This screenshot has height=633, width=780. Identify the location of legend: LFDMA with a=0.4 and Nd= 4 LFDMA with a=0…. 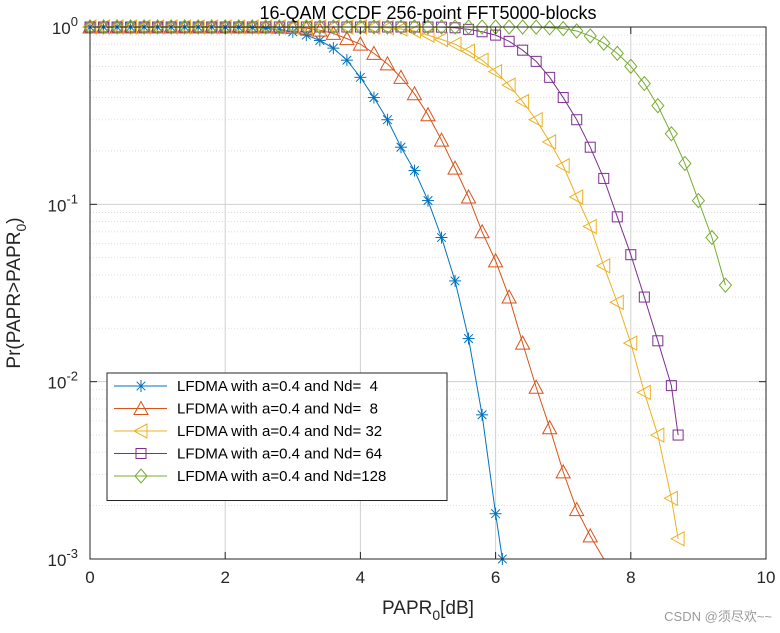
(277, 436).